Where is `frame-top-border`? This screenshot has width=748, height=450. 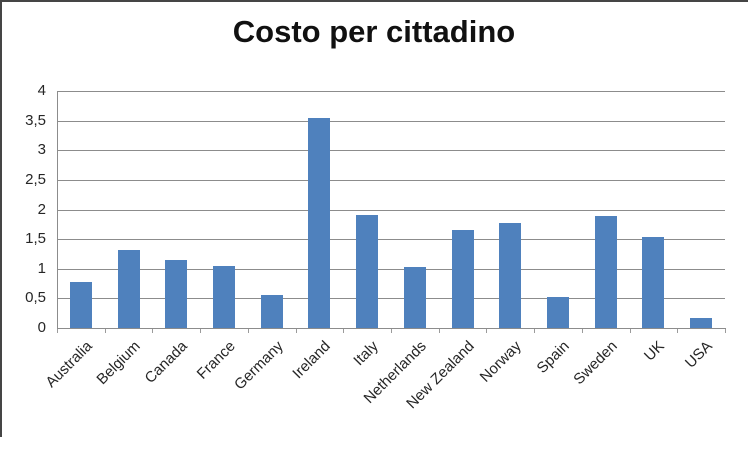 frame-top-border is located at coordinates (374, 1).